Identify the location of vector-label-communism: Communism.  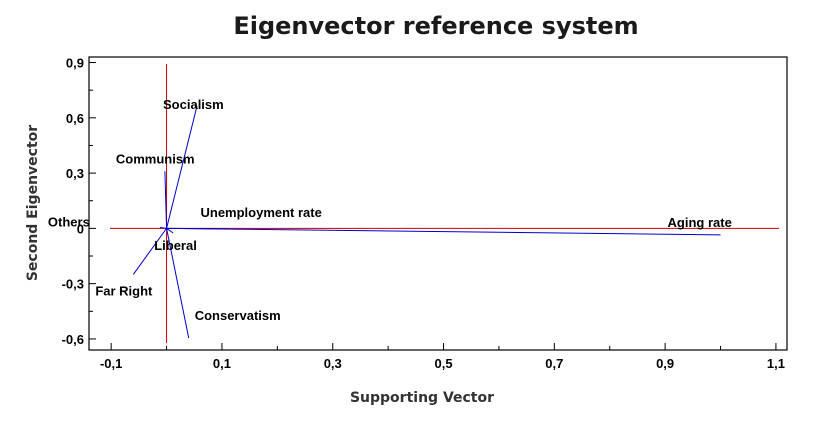
(155, 158).